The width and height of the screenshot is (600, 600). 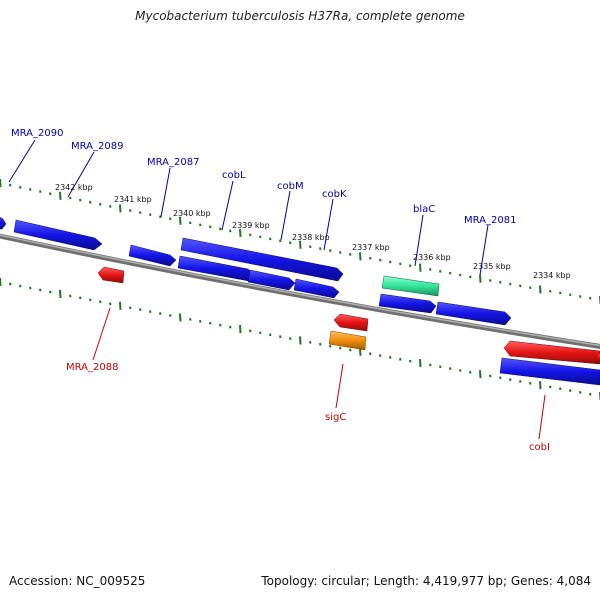 I want to click on leader-sigC, so click(x=339, y=386).